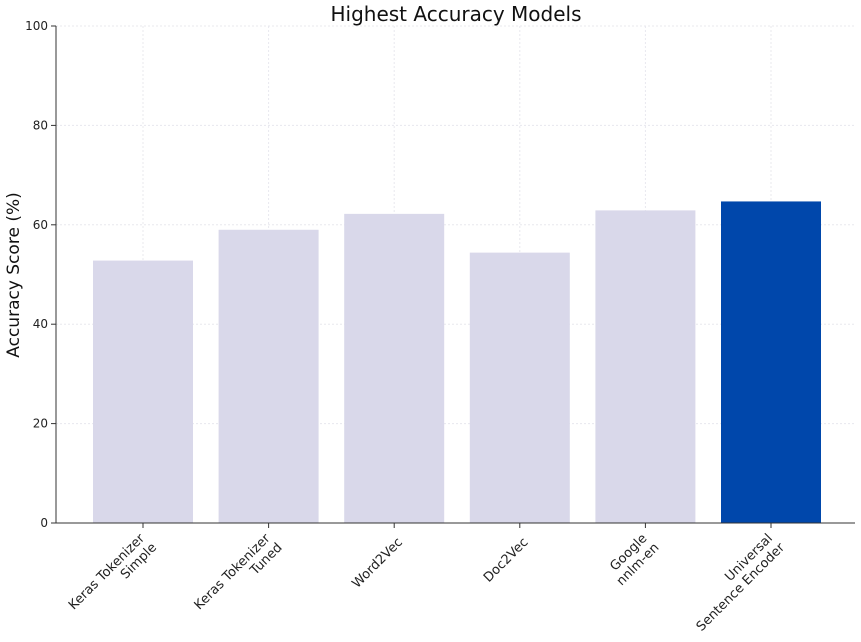 The image size is (861, 642). What do you see at coordinates (40, 424) in the screenshot?
I see `y-tick-label: 20` at bounding box center [40, 424].